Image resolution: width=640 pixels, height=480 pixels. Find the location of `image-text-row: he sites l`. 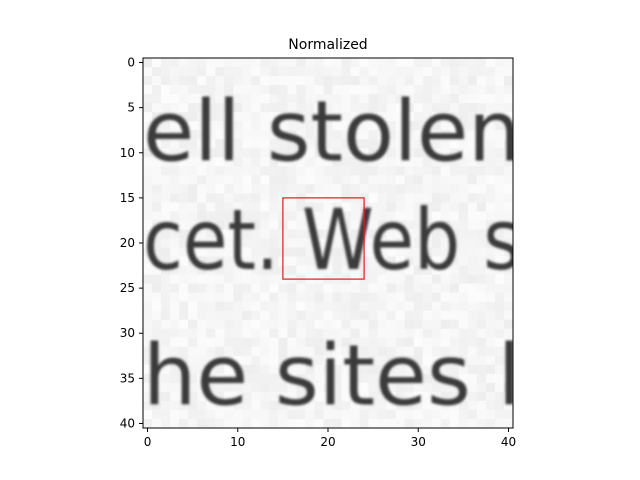

image-text-row: he sites l is located at coordinates (332, 375).